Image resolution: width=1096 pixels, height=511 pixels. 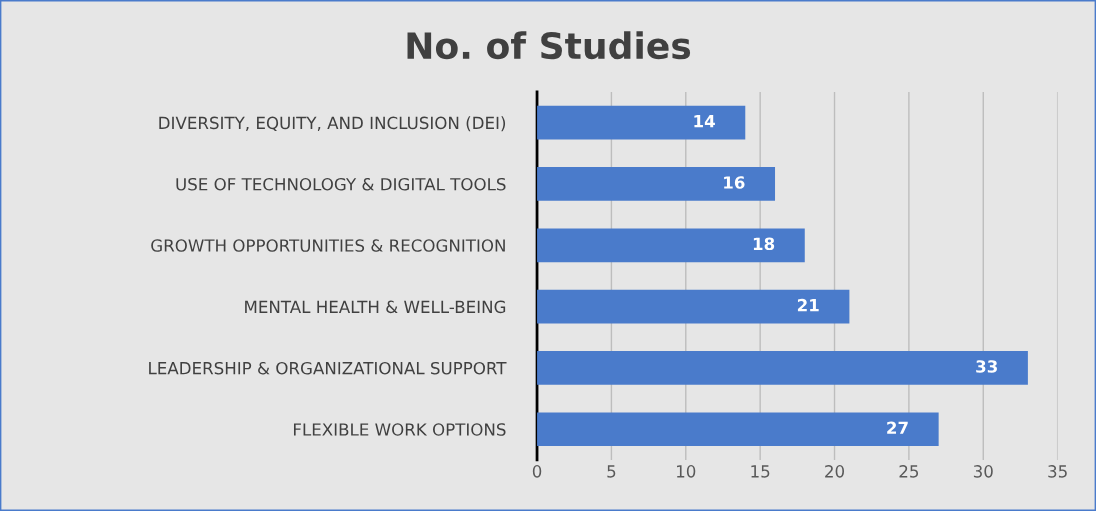 What do you see at coordinates (897, 427) in the screenshot?
I see `data-label: 27` at bounding box center [897, 427].